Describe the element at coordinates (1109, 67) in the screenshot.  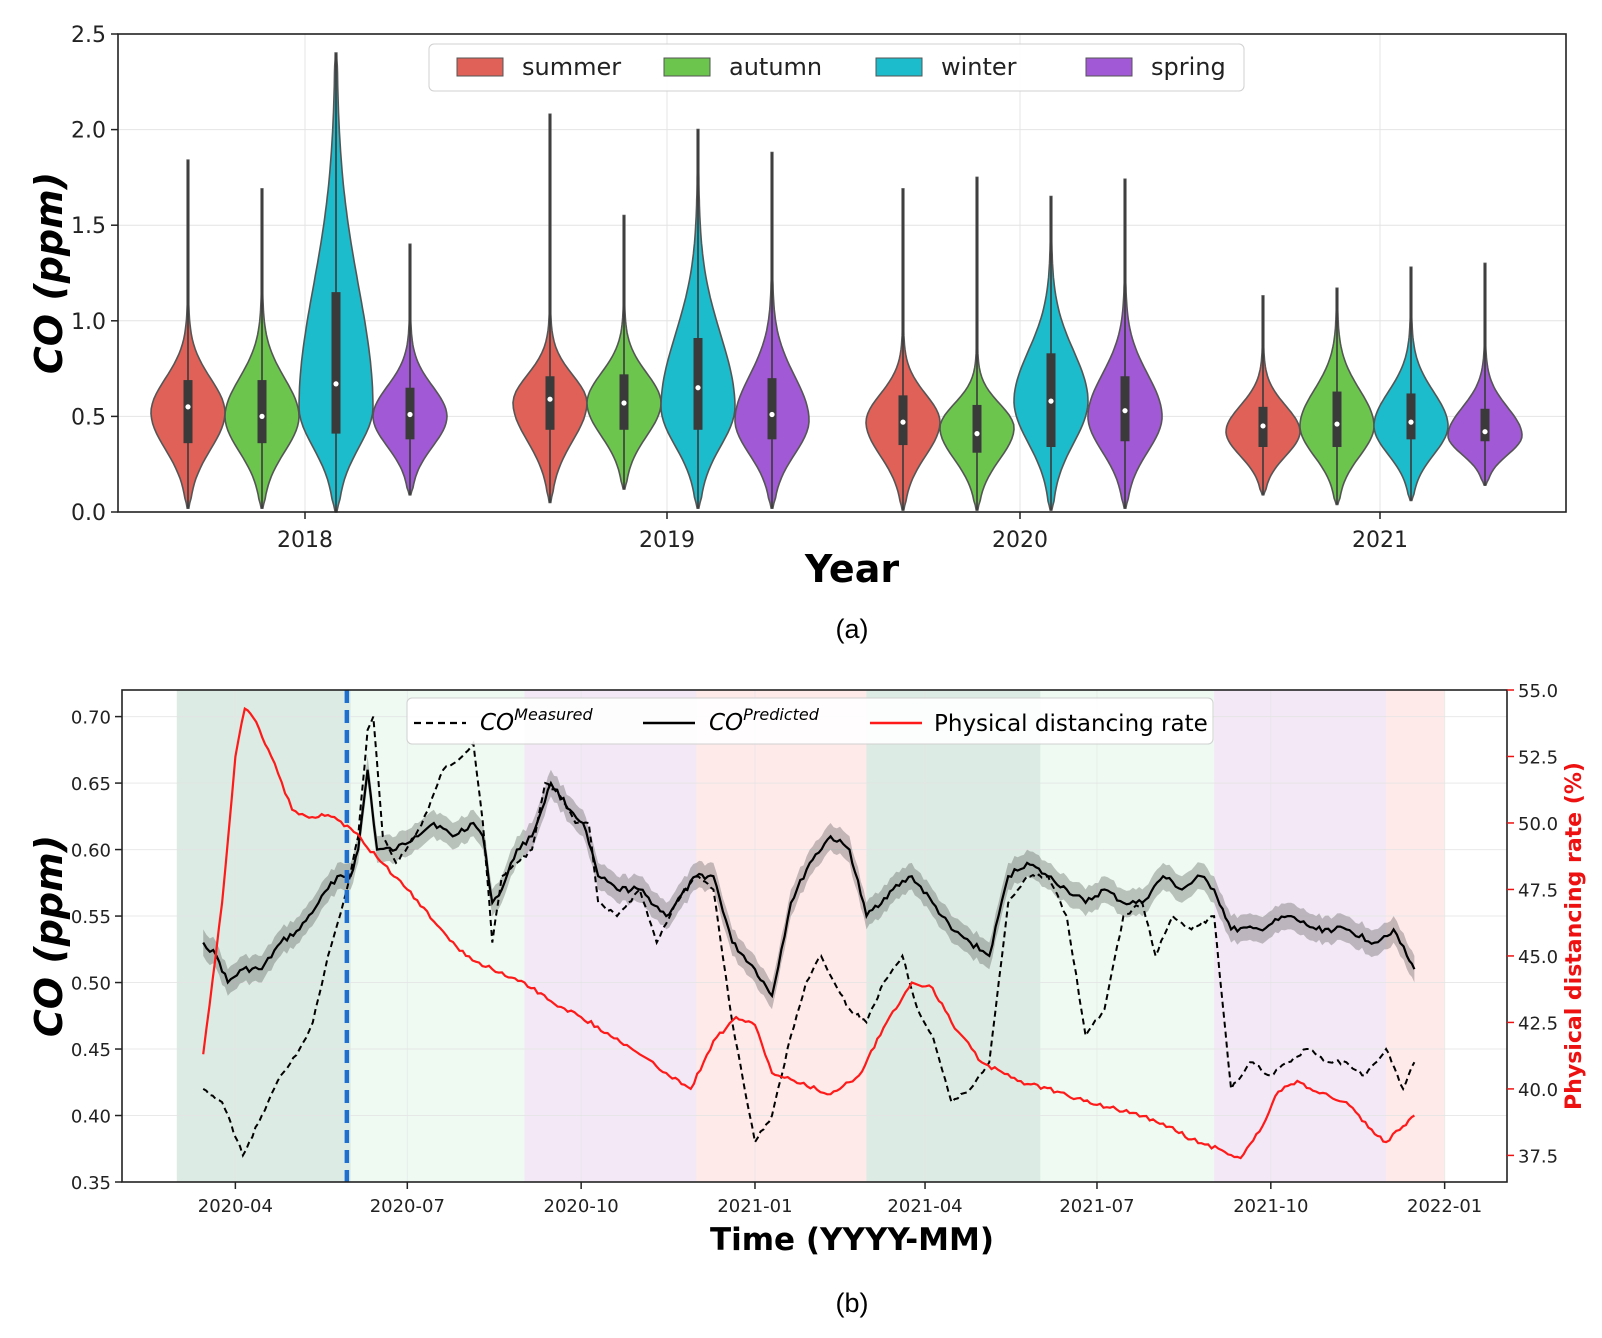
I see `legend-swatch-spring` at that location.